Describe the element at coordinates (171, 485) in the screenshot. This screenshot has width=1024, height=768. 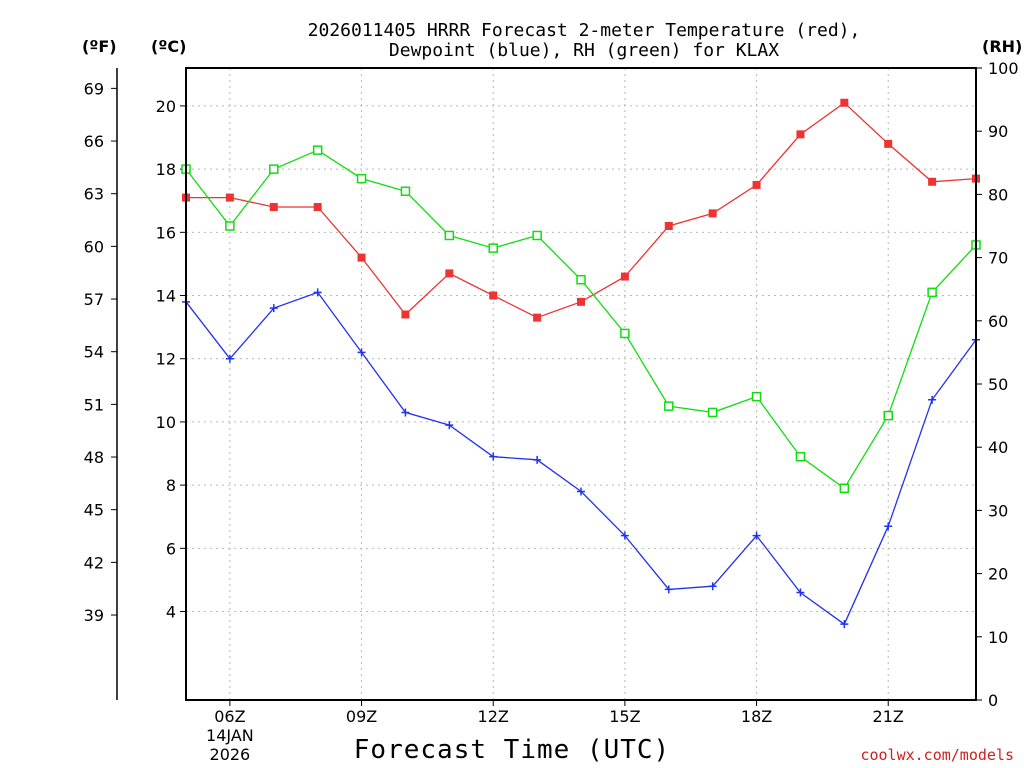
I see `celsius-tick-label: 8` at that location.